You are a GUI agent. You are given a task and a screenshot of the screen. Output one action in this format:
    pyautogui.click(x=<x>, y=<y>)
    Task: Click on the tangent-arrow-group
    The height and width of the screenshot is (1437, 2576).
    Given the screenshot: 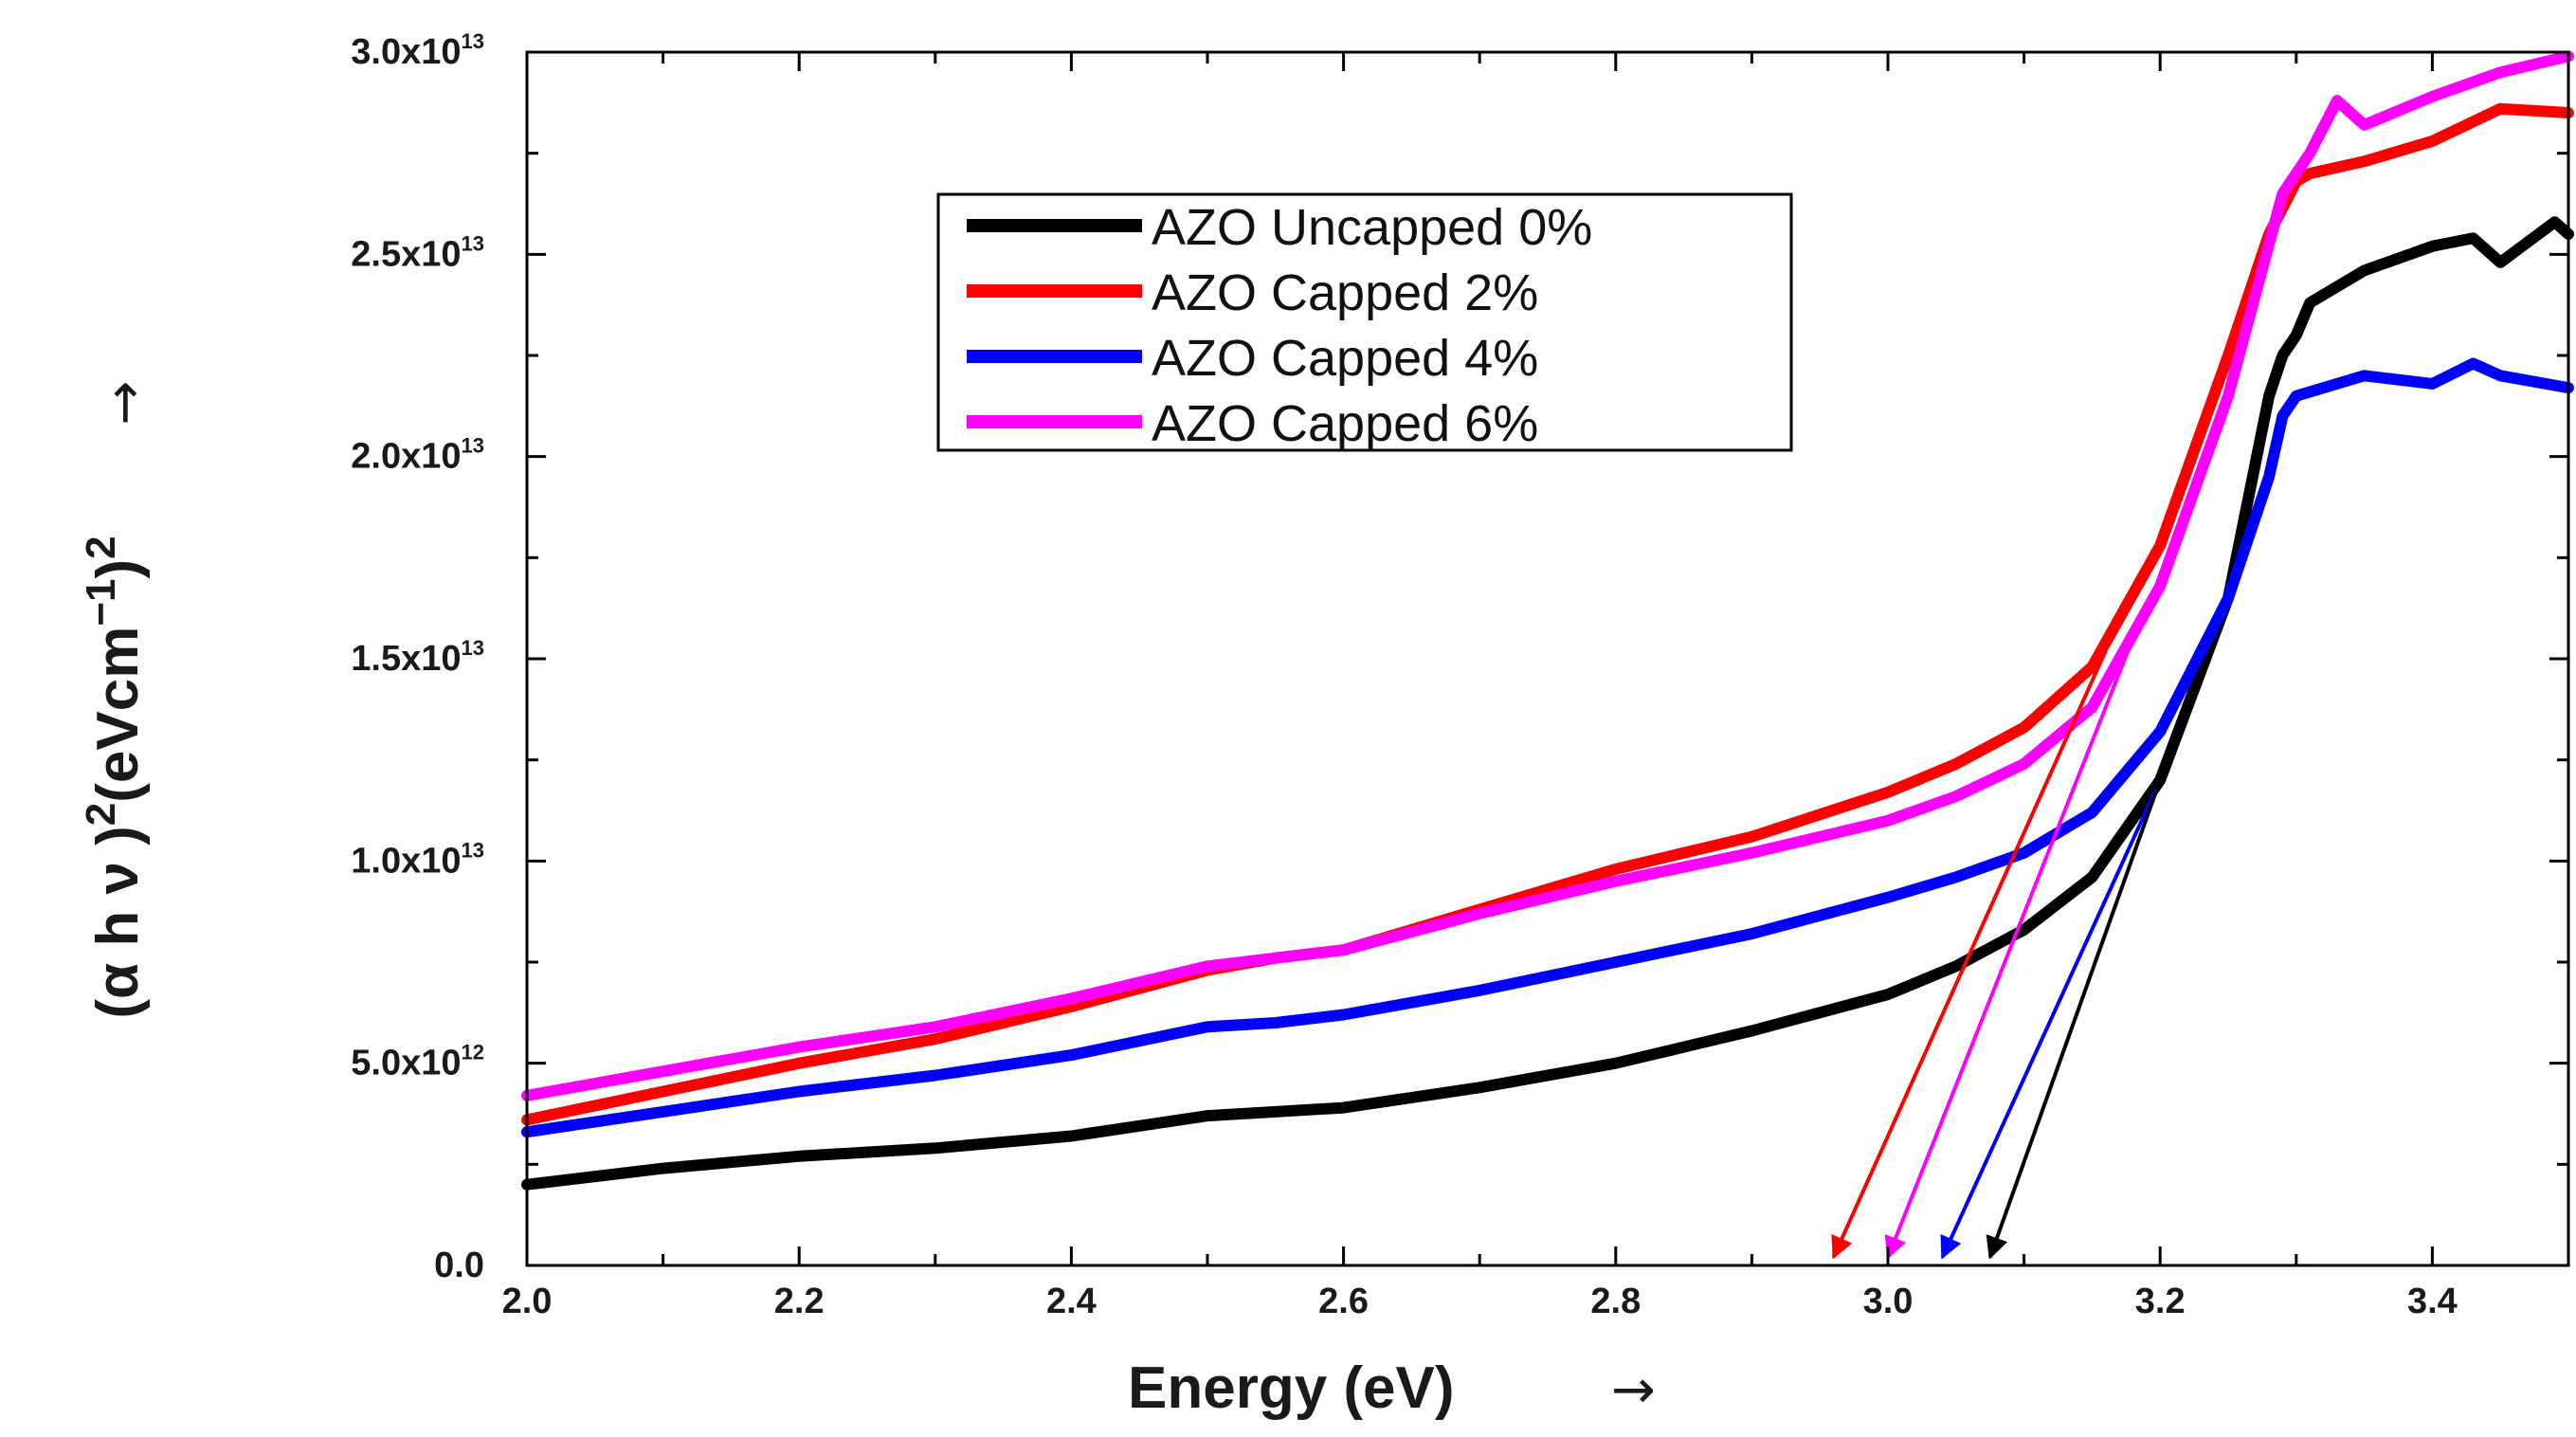 What is the action you would take?
    pyautogui.click(x=1997, y=949)
    